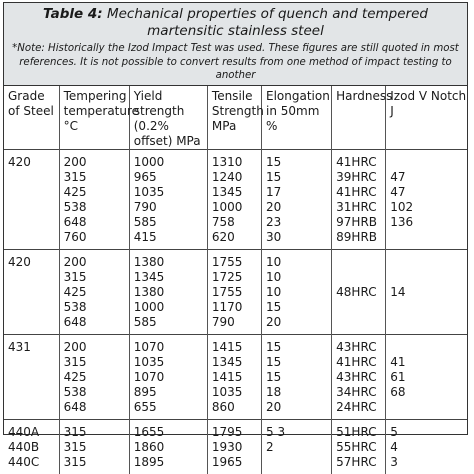  I want to click on cell-value: 1070, so click(170, 377).